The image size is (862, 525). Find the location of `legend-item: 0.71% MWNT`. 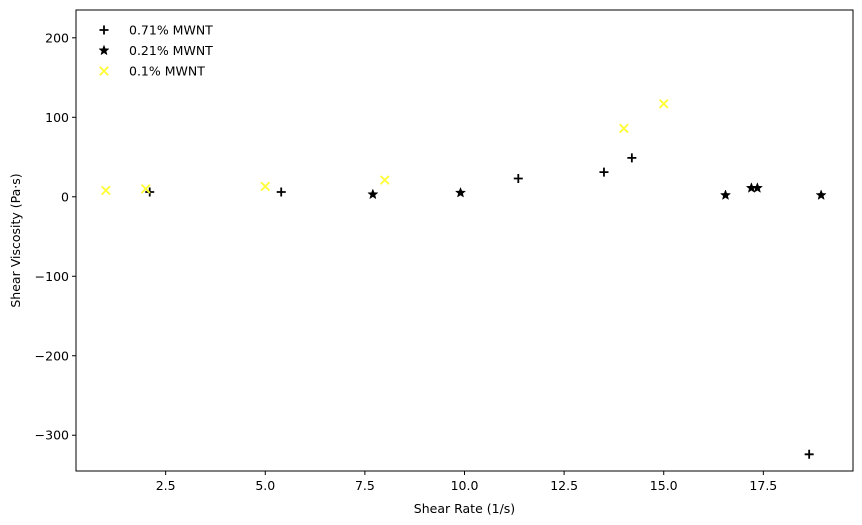

legend-item: 0.71% MWNT is located at coordinates (156, 30).